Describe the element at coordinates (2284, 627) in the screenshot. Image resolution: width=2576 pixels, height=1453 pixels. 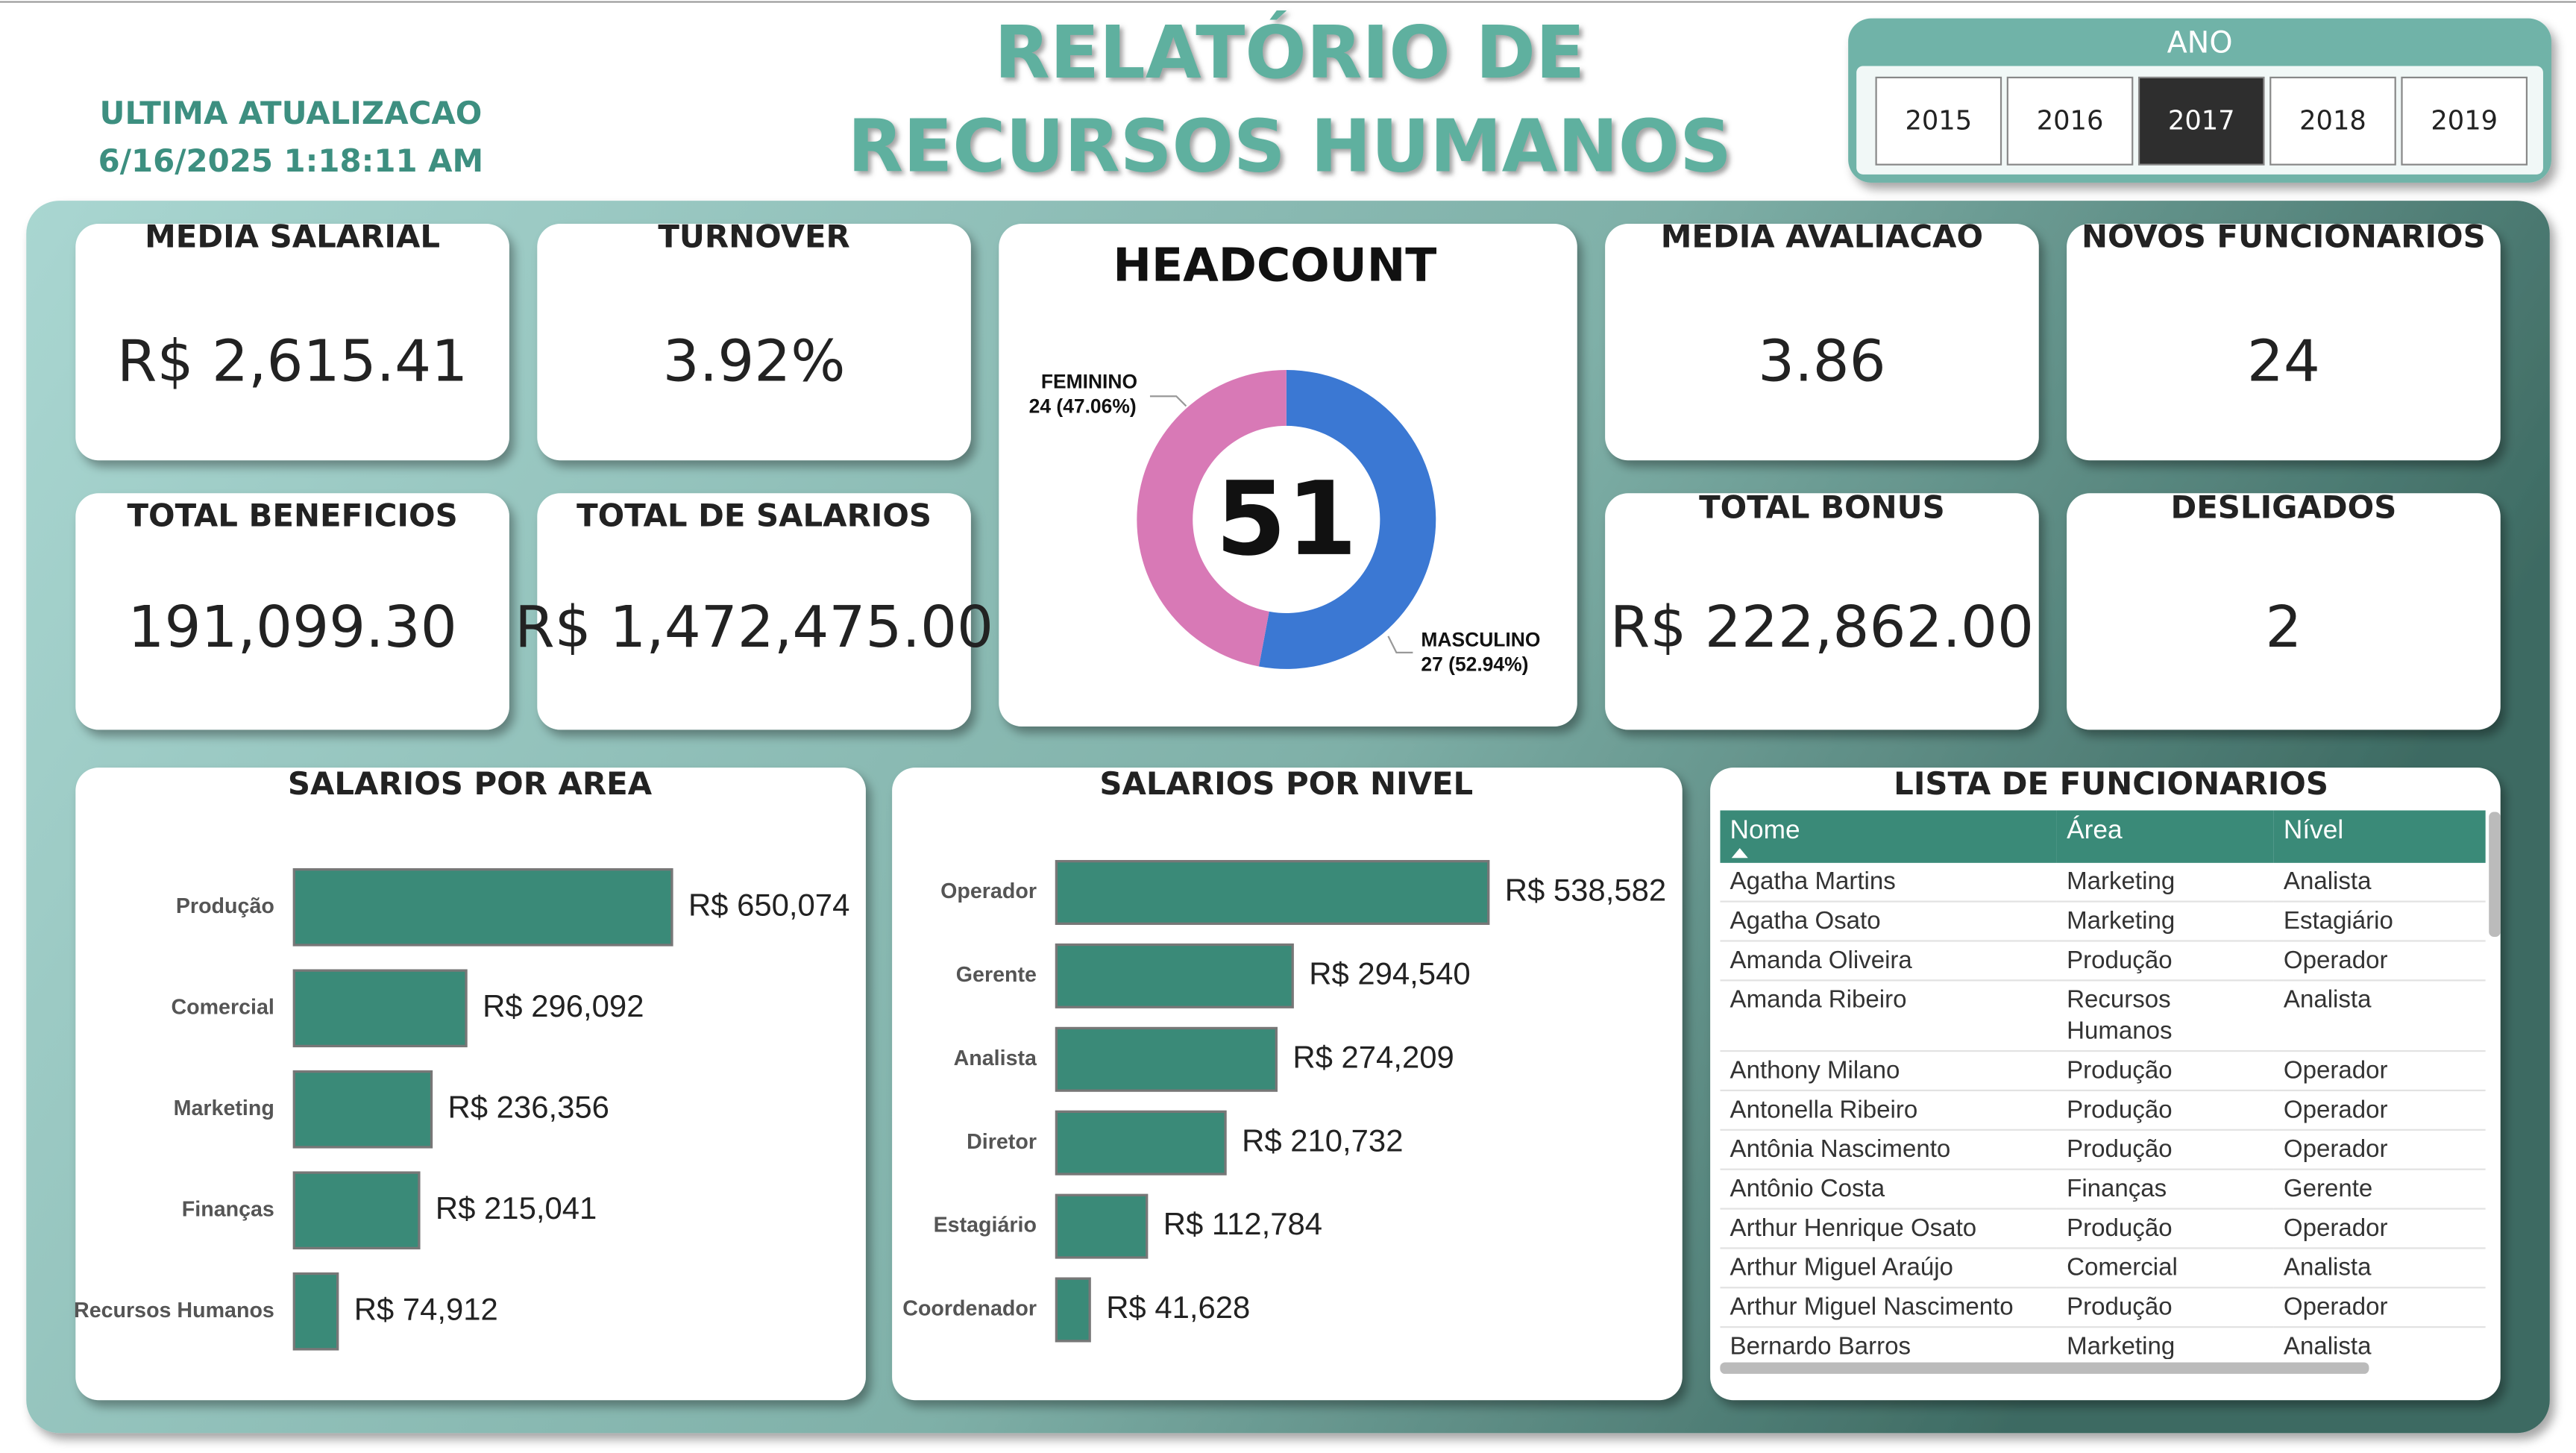
I see `card-value: 2` at that location.